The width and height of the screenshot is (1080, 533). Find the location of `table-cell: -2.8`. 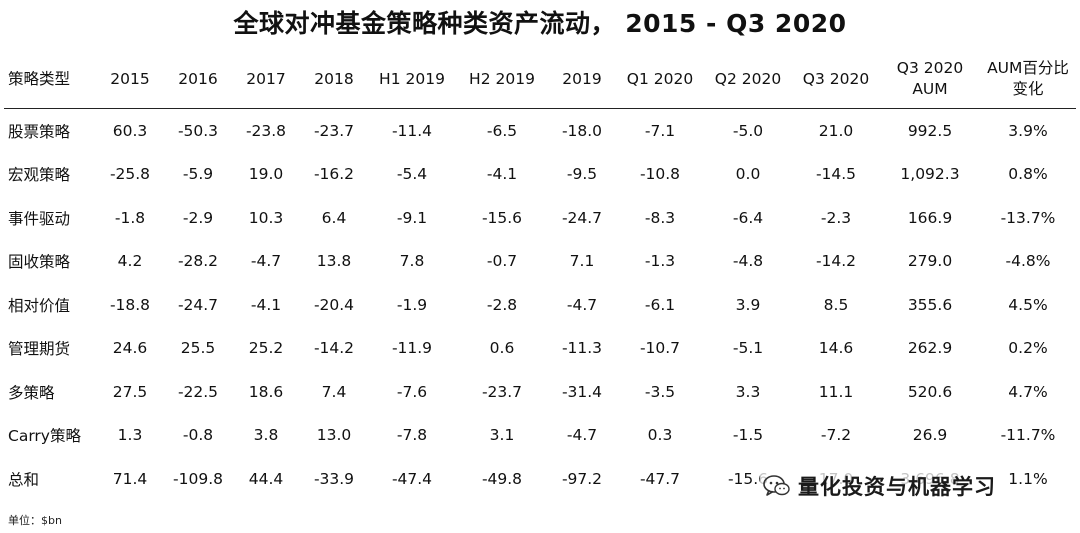

table-cell: -2.8 is located at coordinates (502, 304).